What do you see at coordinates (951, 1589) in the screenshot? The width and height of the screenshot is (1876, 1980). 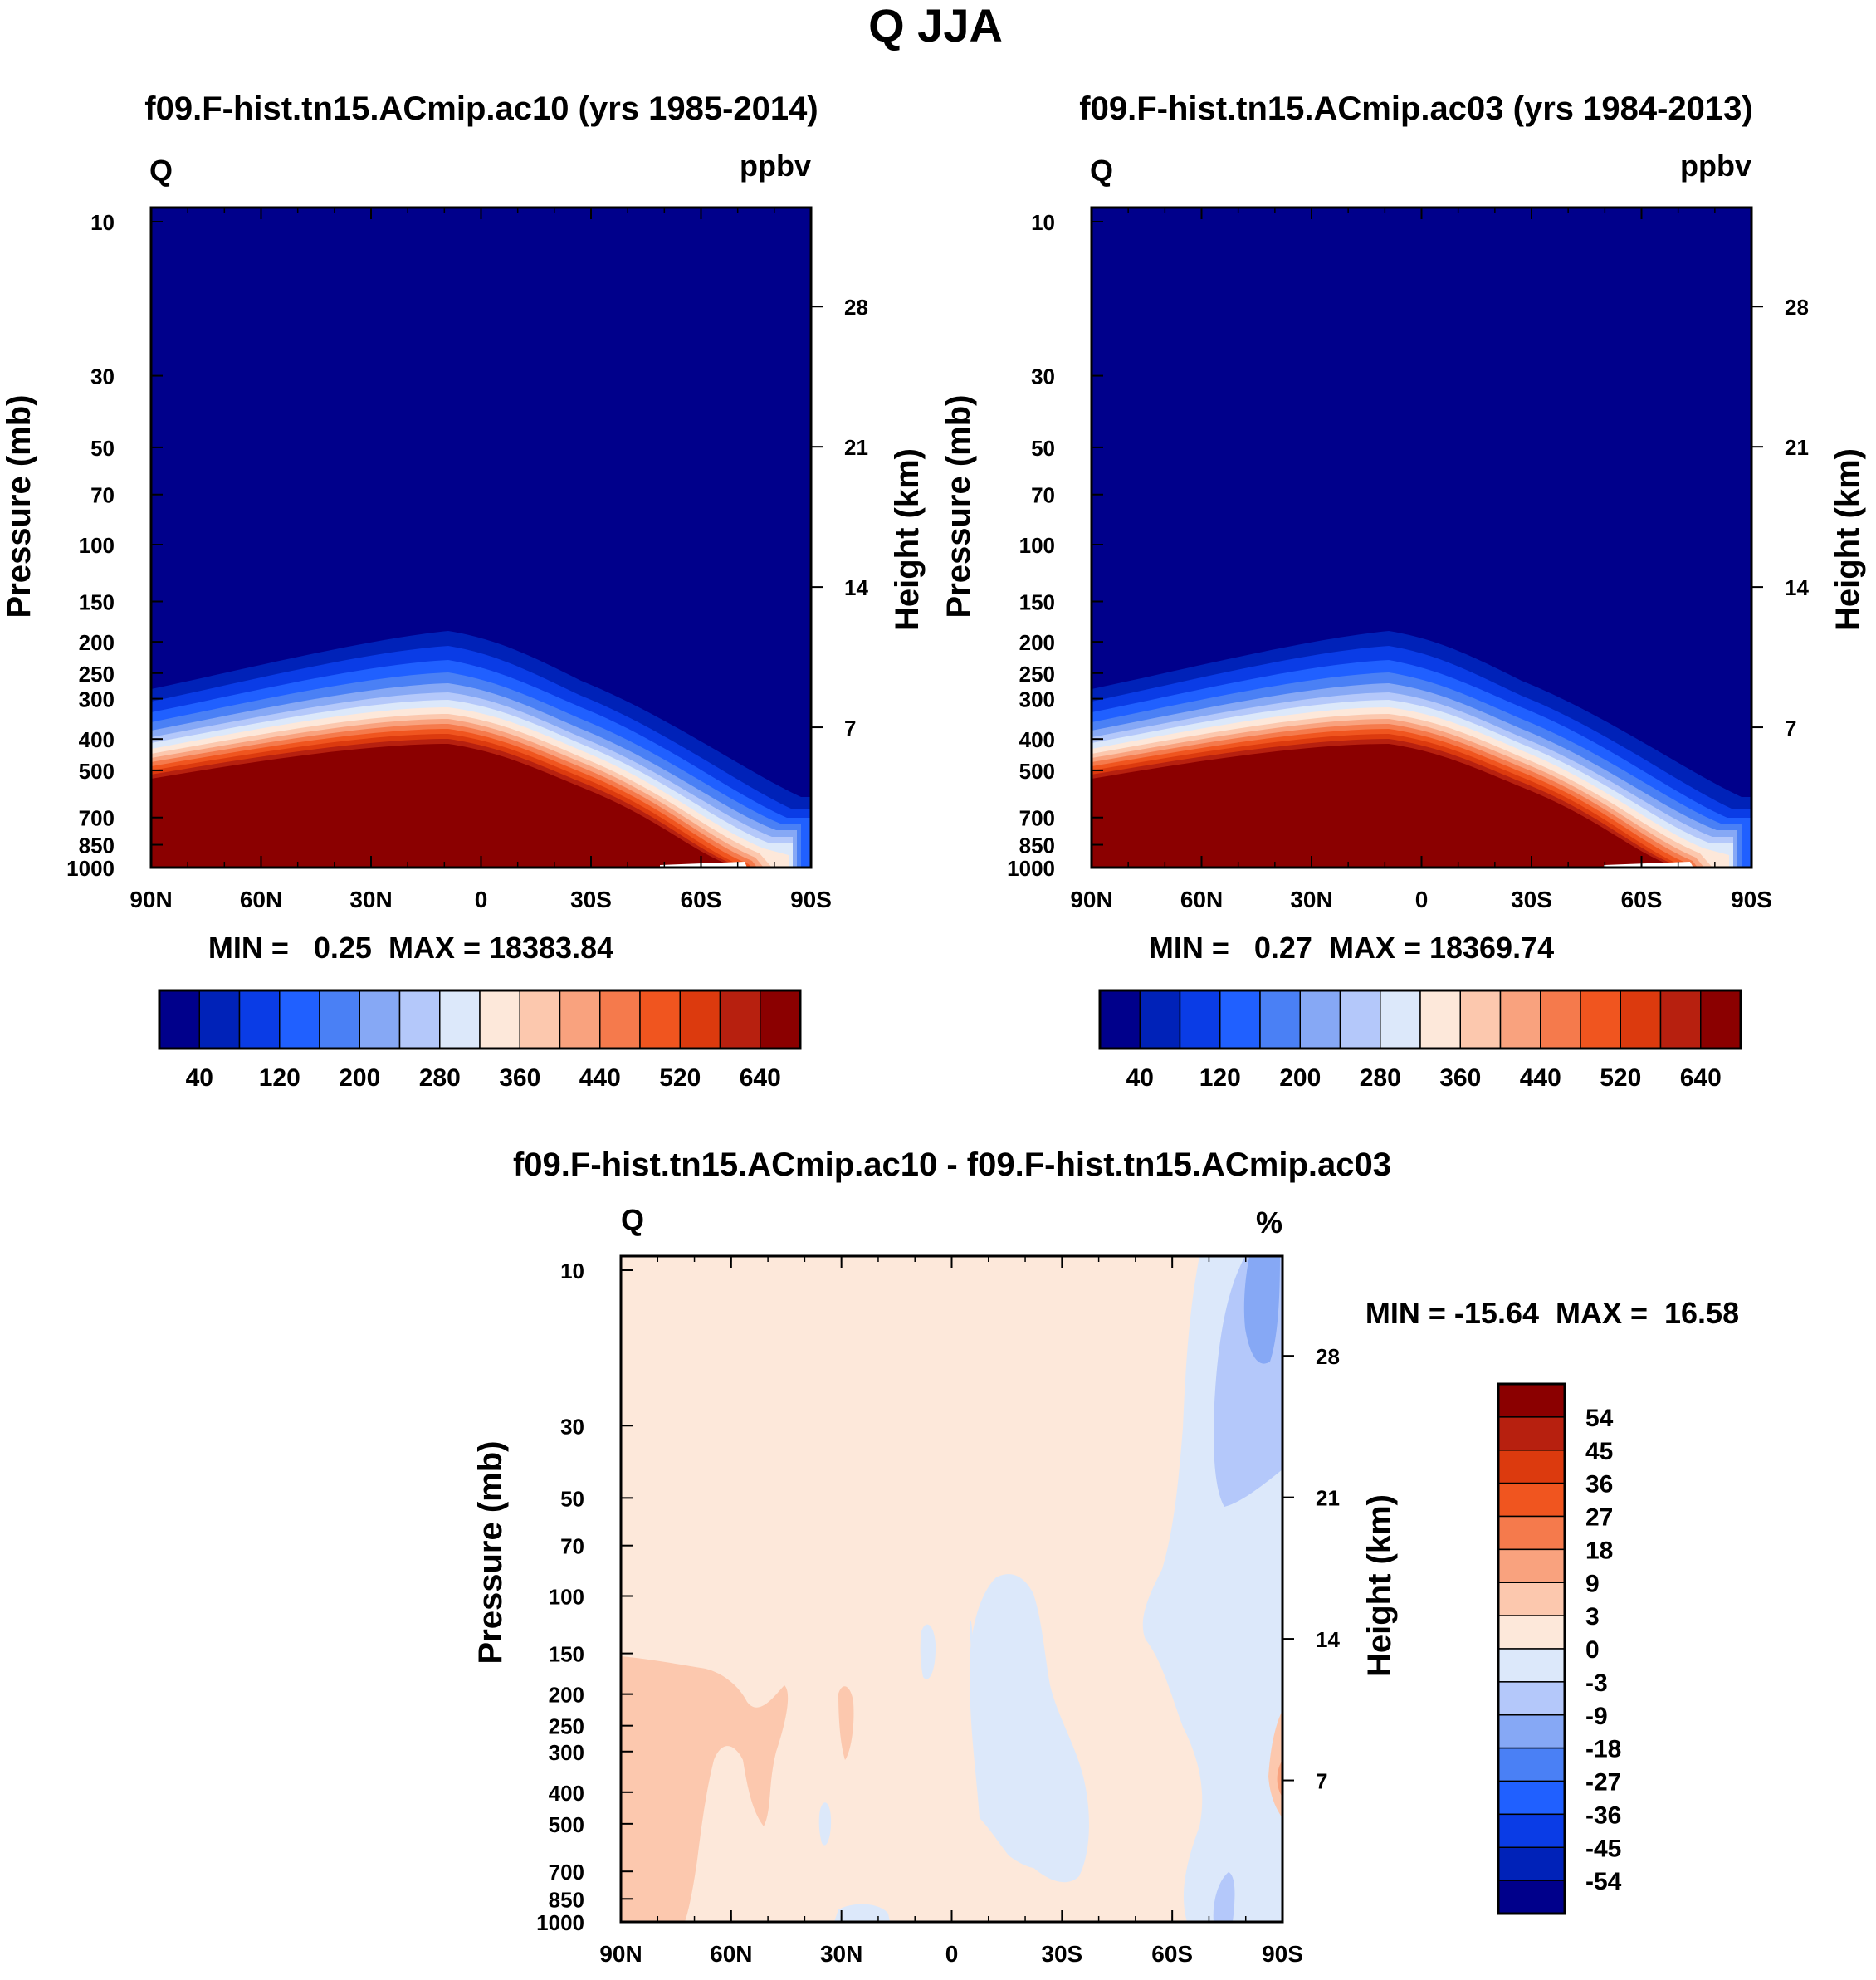 I see `plot-area` at bounding box center [951, 1589].